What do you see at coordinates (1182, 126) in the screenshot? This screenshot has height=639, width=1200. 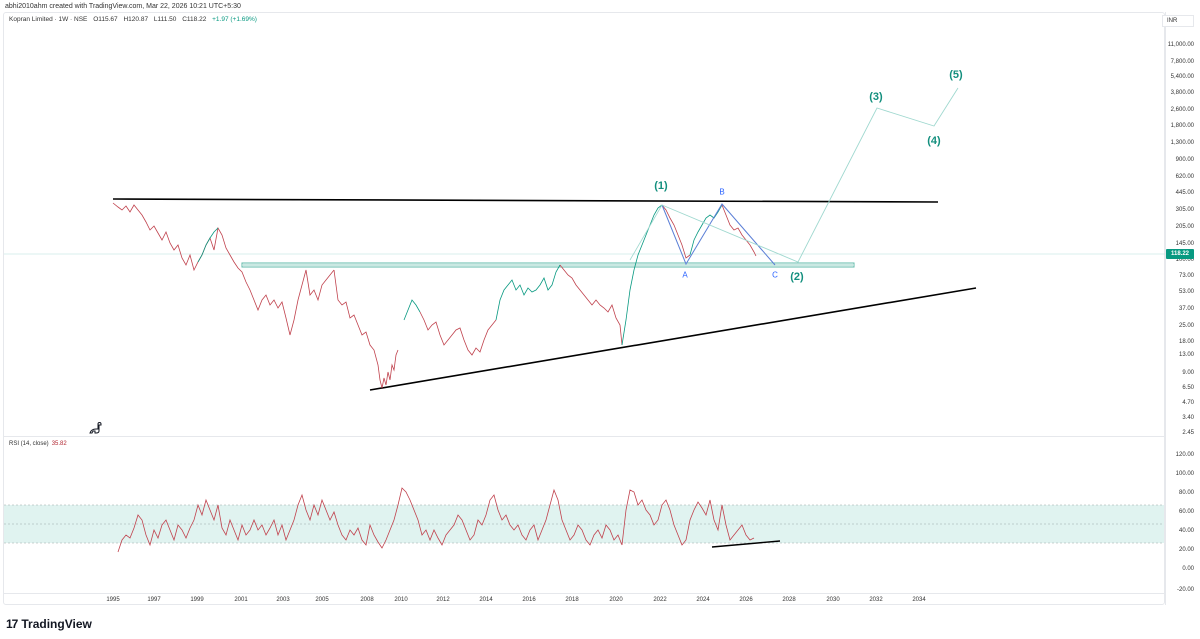 I see `price-tick: 1,800.00` at bounding box center [1182, 126].